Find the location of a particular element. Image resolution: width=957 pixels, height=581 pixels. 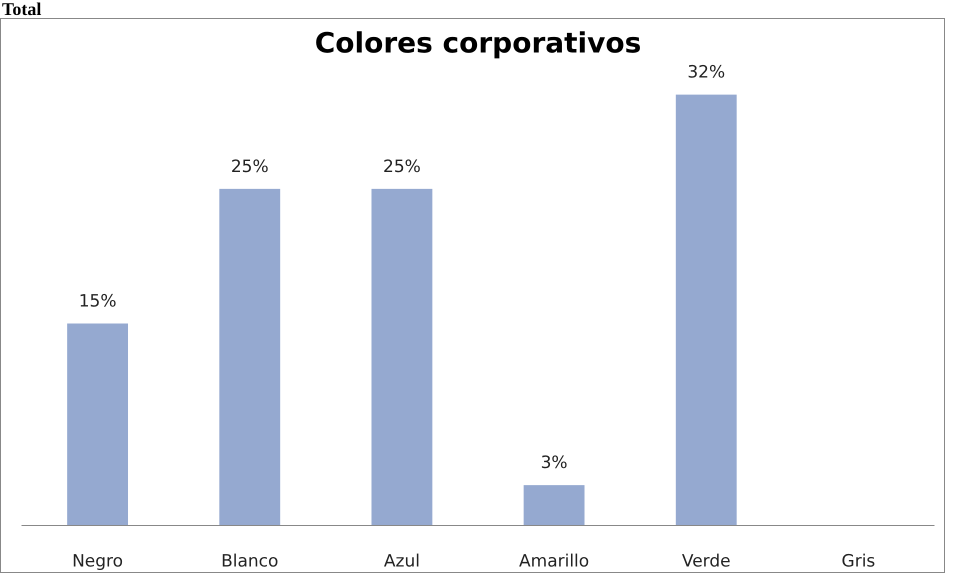

x-tick-label: Verde is located at coordinates (706, 562).